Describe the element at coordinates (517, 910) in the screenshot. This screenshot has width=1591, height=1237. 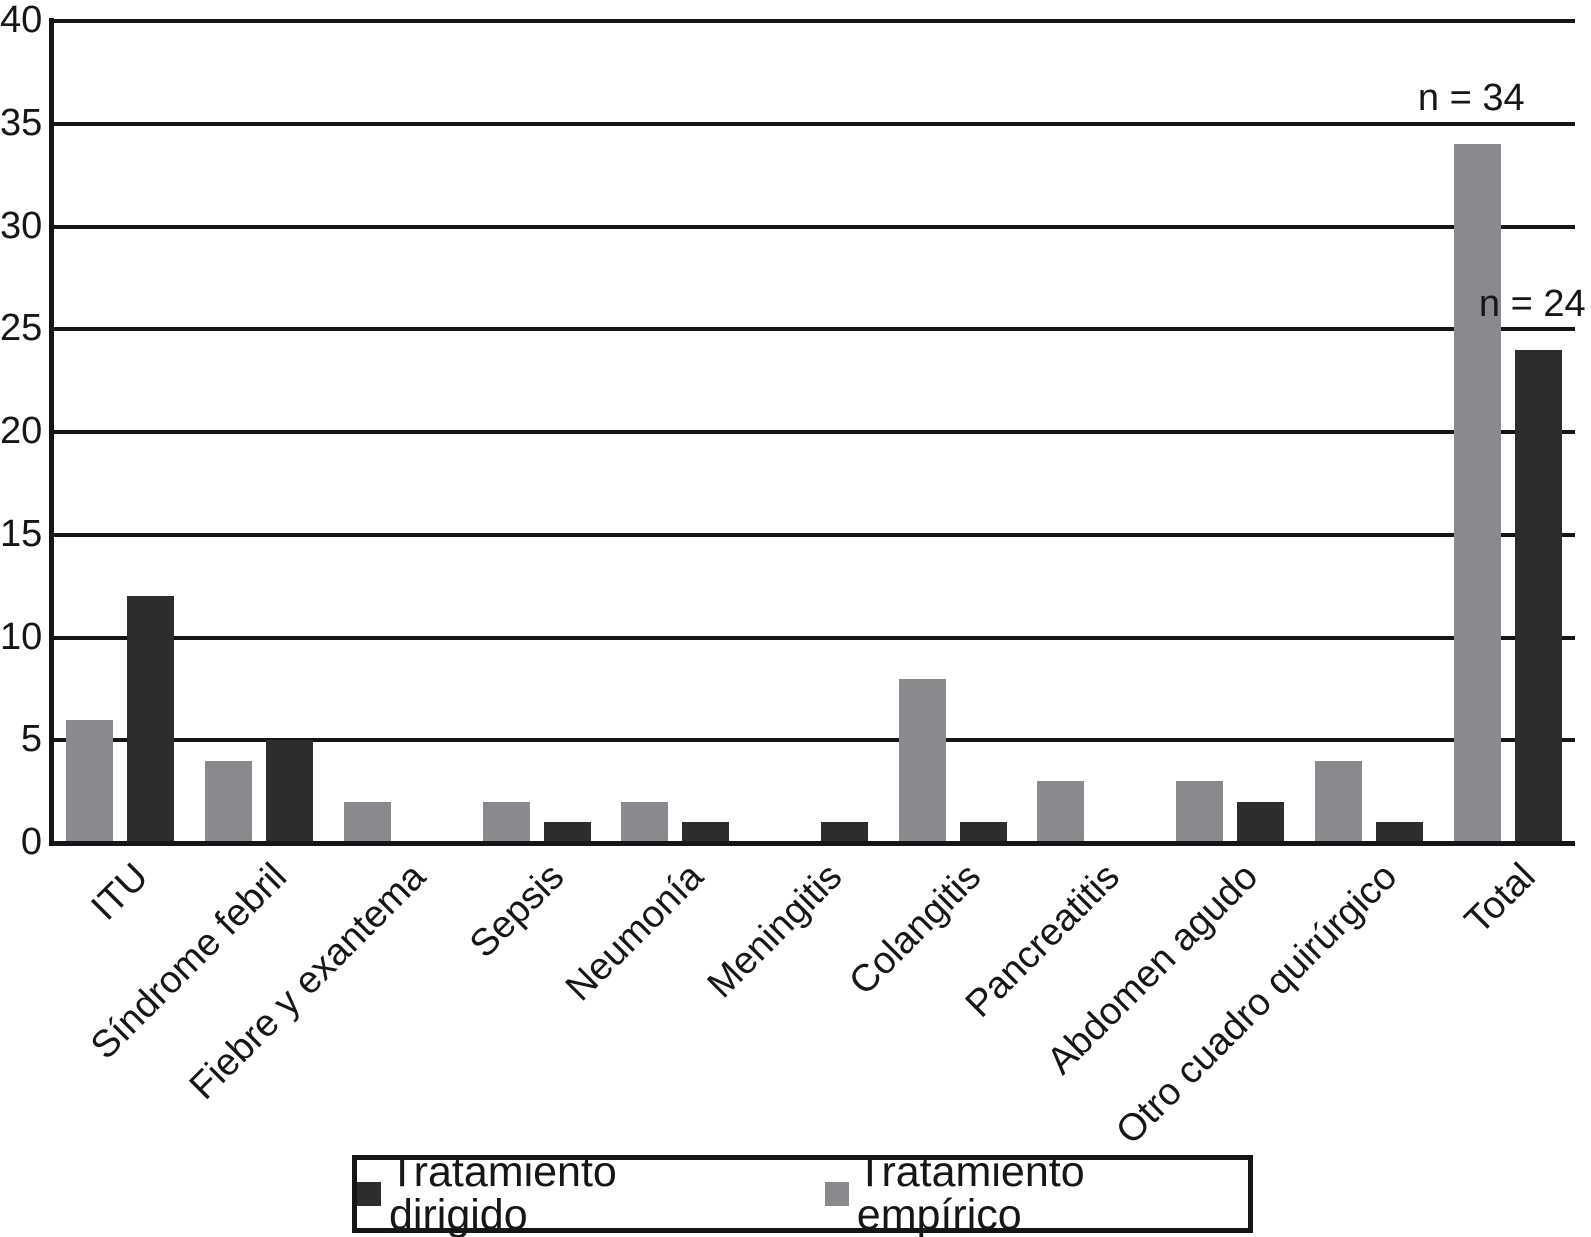
I see `x-category-label: Sepsis` at that location.